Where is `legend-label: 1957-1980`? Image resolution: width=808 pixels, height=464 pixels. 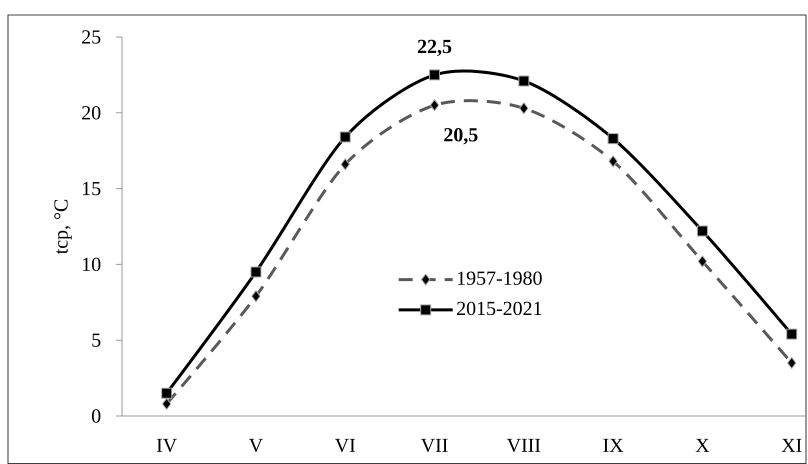 legend-label: 1957-1980 is located at coordinates (500, 278).